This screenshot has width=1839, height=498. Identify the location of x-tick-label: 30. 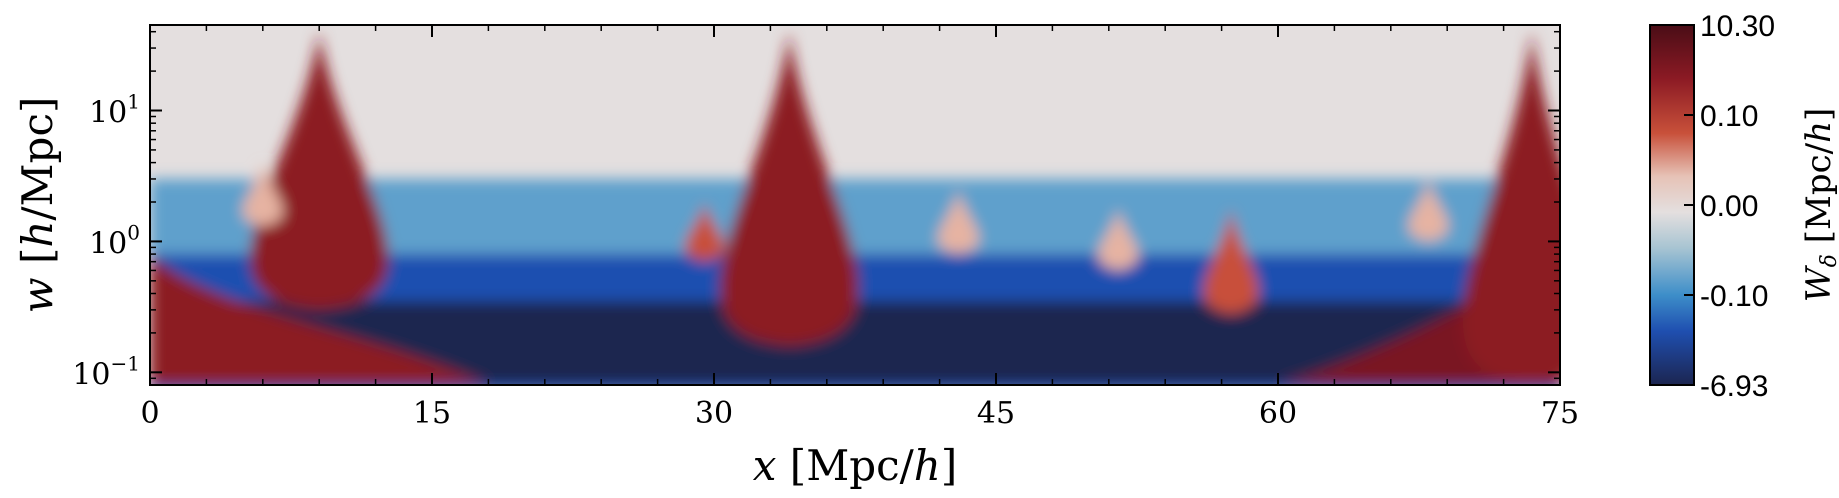
(714, 413).